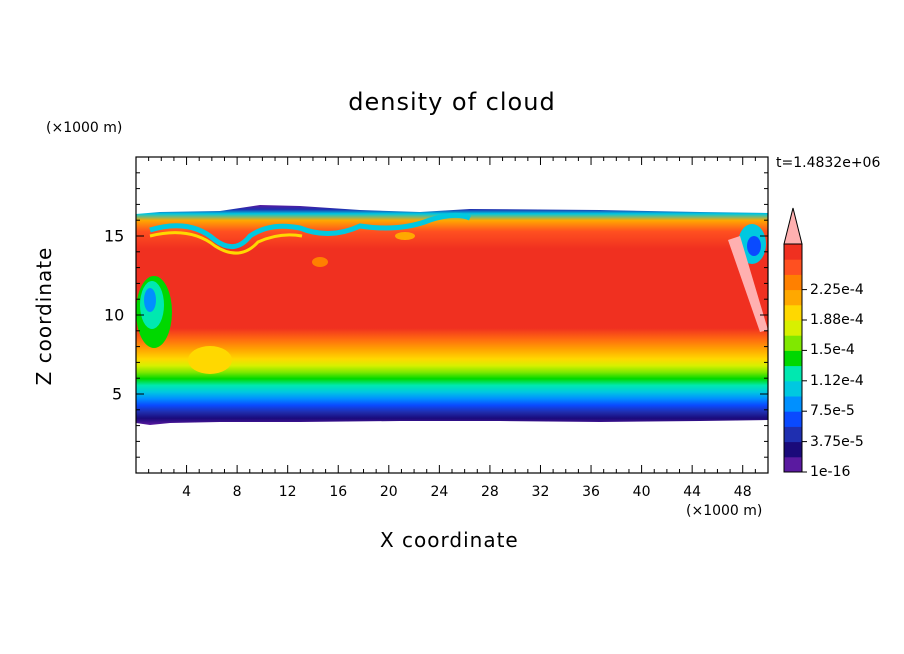 The width and height of the screenshot is (904, 654). Describe the element at coordinates (724, 511) in the screenshot. I see `x-axis-unit: (×1000 m)` at that location.